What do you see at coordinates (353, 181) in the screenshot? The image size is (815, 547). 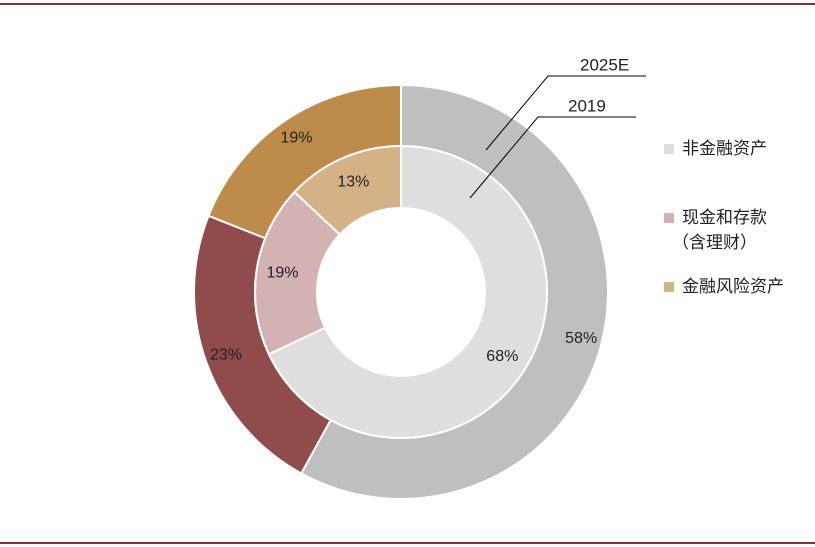 I see `data-label-2019-financial-risk: 13%` at bounding box center [353, 181].